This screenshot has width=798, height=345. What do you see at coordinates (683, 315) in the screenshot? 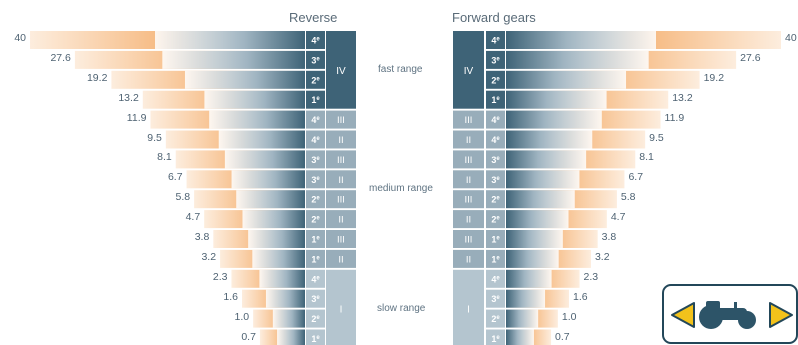
I see `arrow-left-icon` at bounding box center [683, 315].